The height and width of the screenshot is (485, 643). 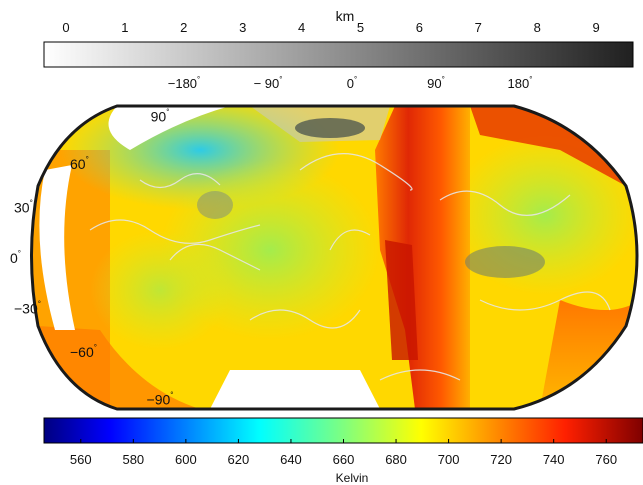 I want to click on latitude-label-1: 60°, so click(x=79, y=163).